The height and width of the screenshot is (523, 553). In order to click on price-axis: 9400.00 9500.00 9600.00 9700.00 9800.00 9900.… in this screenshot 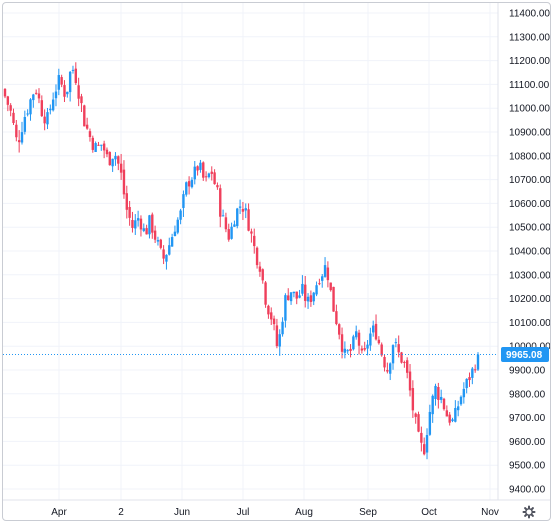, I will do `click(523, 251)`.